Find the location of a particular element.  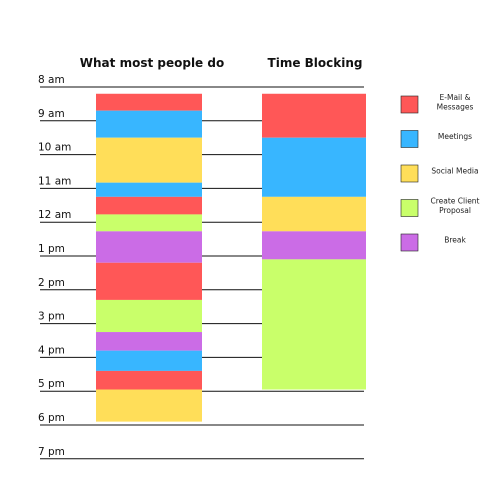

hour-label: 7 pm is located at coordinates (51, 452).